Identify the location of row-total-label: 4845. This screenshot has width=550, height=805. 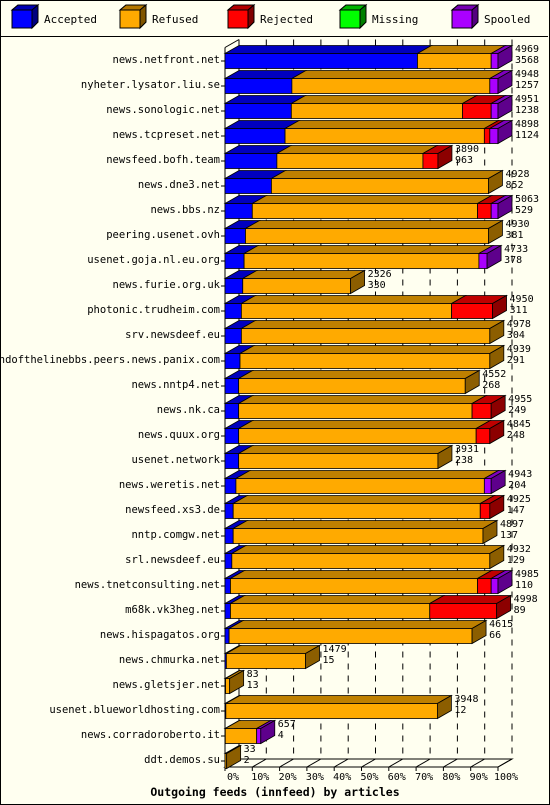
(519, 424).